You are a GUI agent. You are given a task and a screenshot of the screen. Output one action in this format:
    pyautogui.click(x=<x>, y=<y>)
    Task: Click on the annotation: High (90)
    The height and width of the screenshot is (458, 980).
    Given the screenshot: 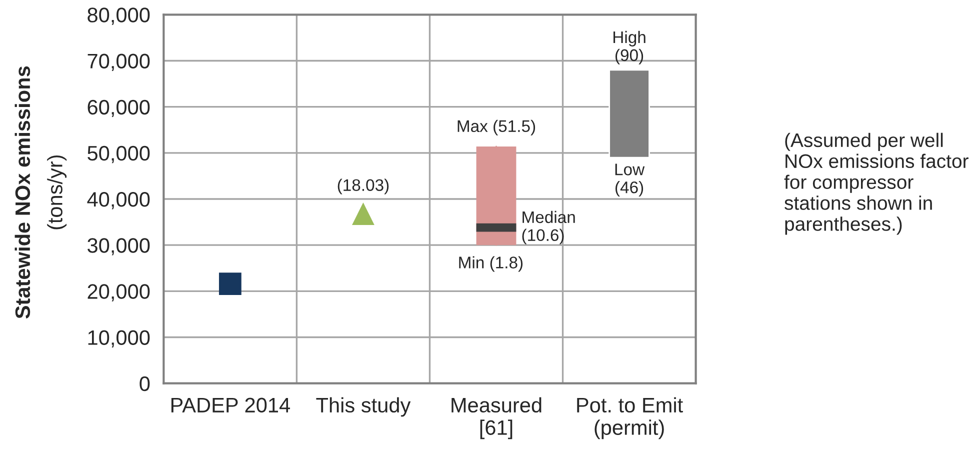 What is the action you would take?
    pyautogui.click(x=630, y=47)
    